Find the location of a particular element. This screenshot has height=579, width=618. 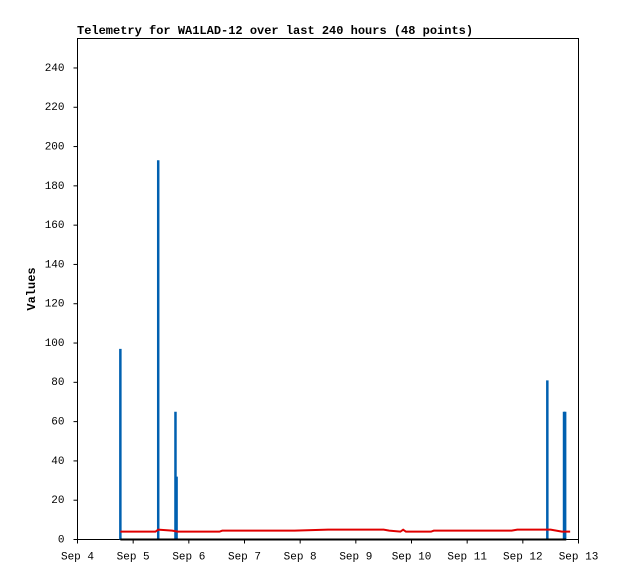

y-tick-label: 100 is located at coordinates (55, 344).